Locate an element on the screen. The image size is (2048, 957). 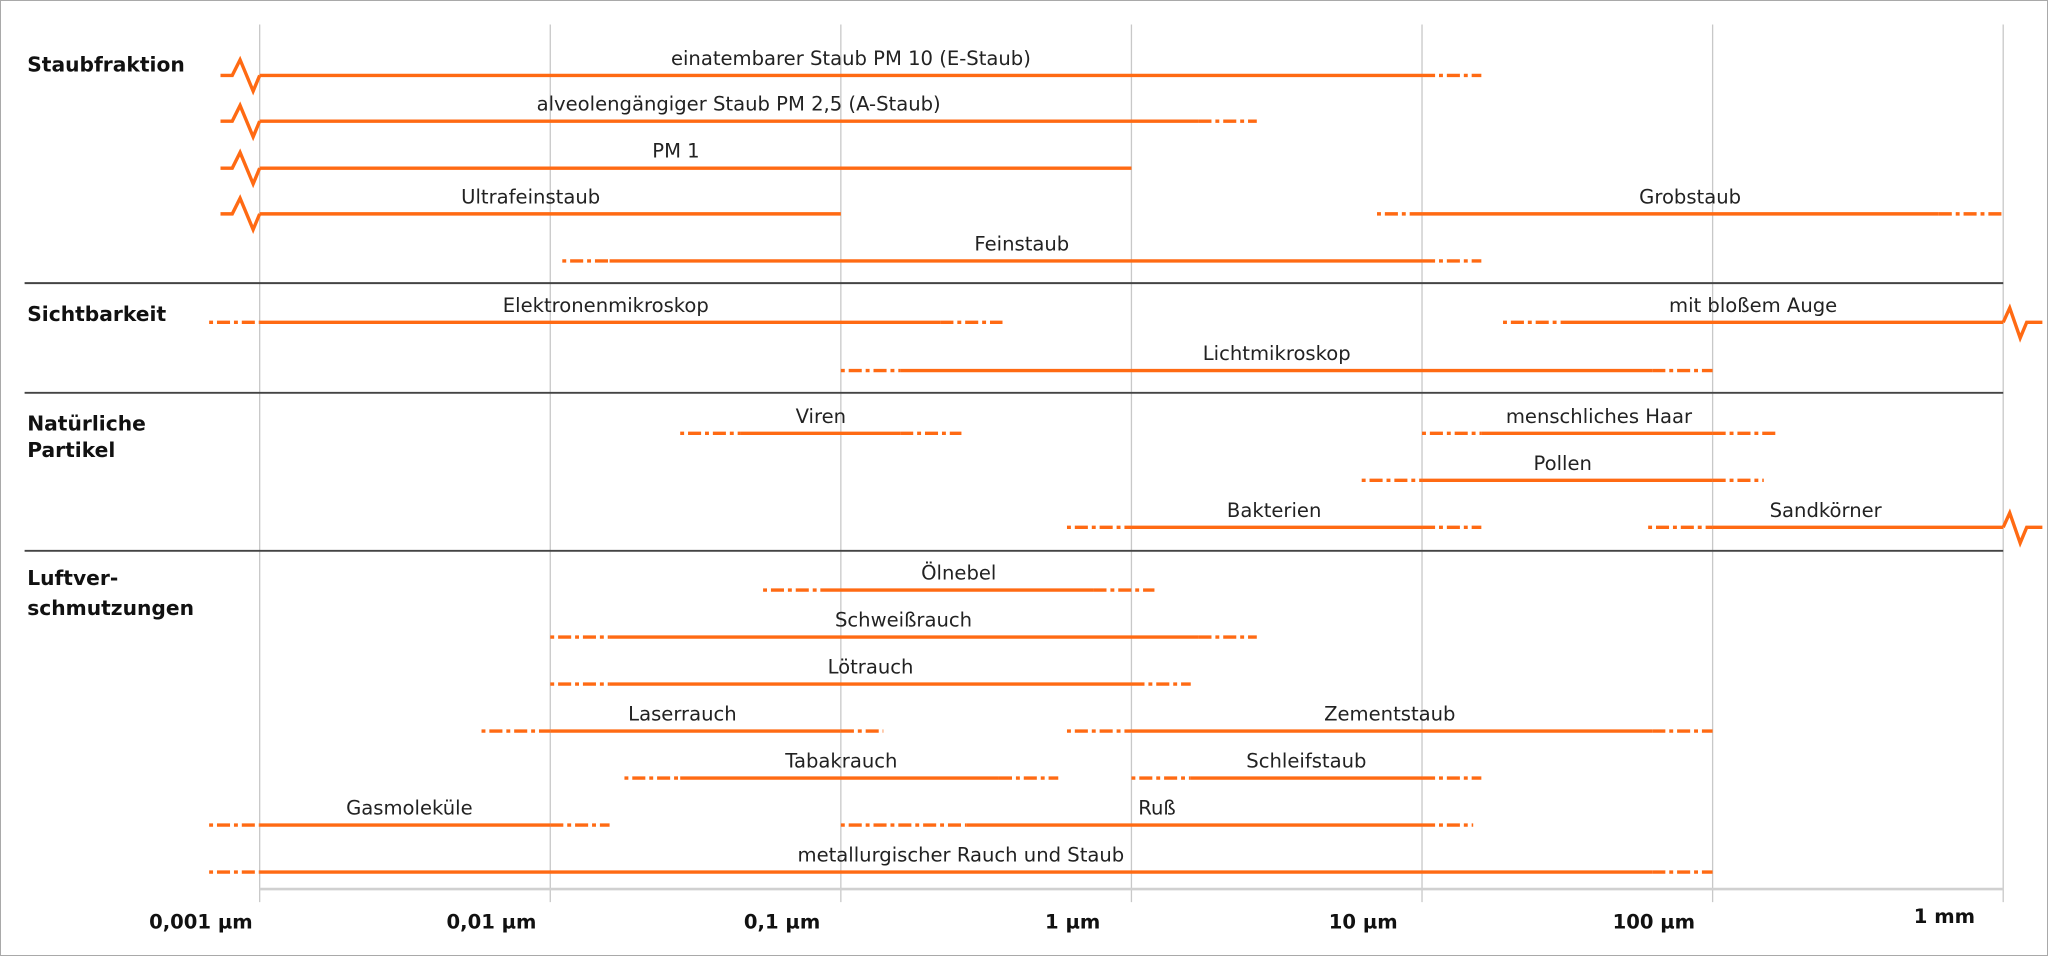
range-bar: Lötrauch is located at coordinates (870, 671).